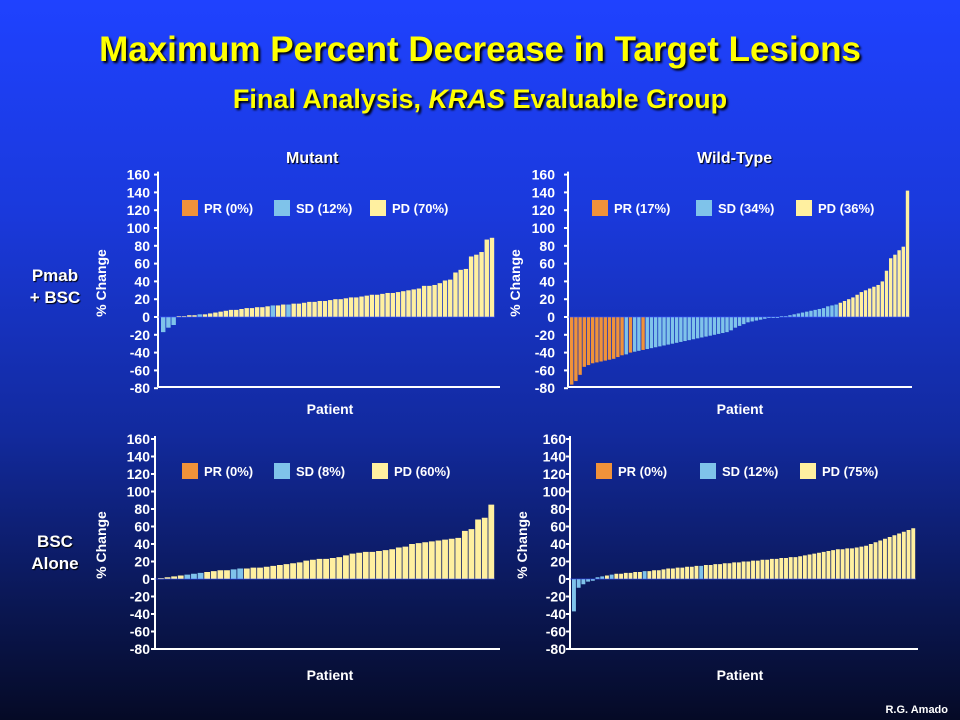  Describe the element at coordinates (740, 409) in the screenshot. I see `x-axis-label: Patient` at that location.